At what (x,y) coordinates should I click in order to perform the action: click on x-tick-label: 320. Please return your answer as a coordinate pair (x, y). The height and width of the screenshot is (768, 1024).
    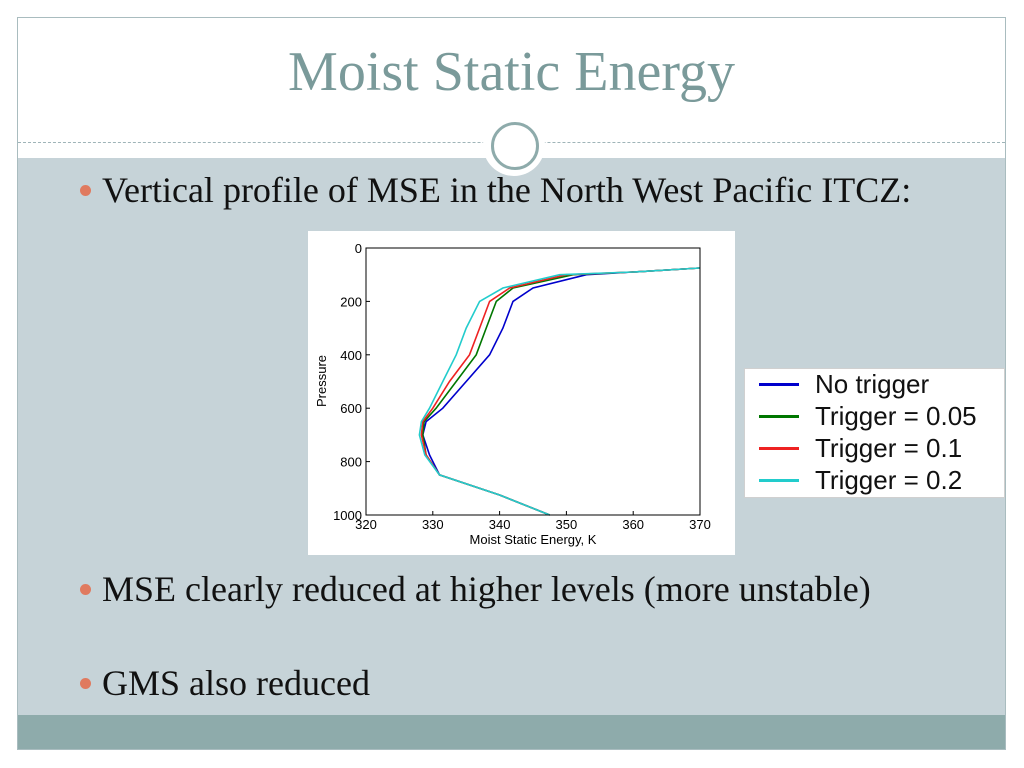
    Looking at the image, I should click on (366, 524).